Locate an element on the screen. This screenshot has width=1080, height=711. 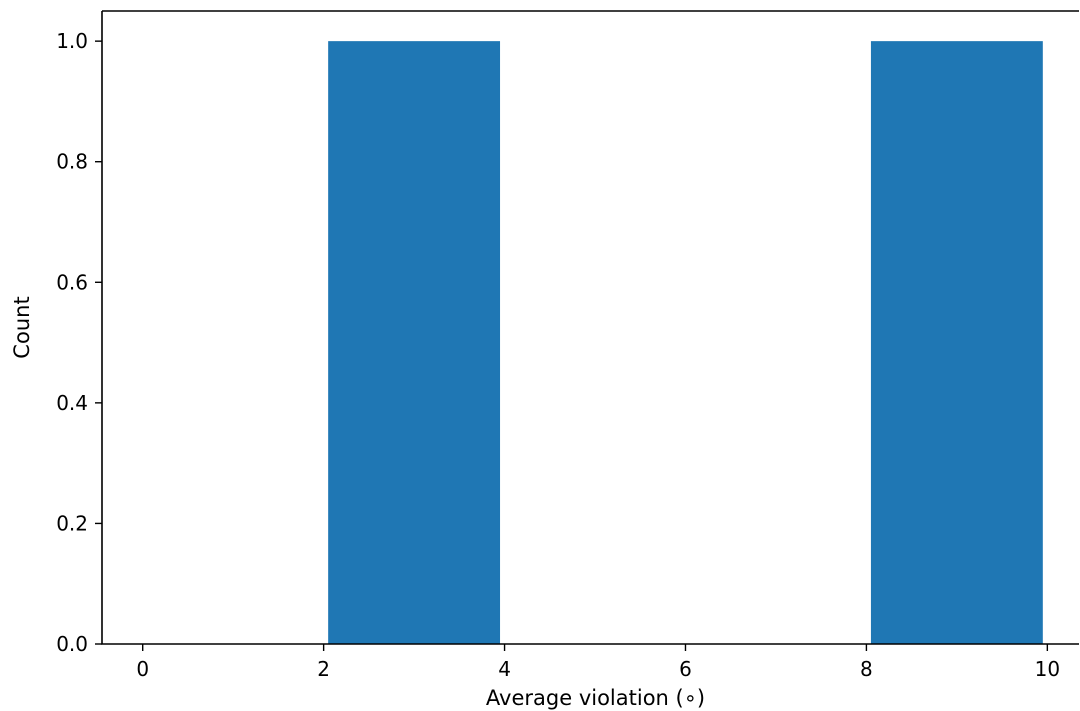
y-tick-label: 0.6 is located at coordinates (72, 282).